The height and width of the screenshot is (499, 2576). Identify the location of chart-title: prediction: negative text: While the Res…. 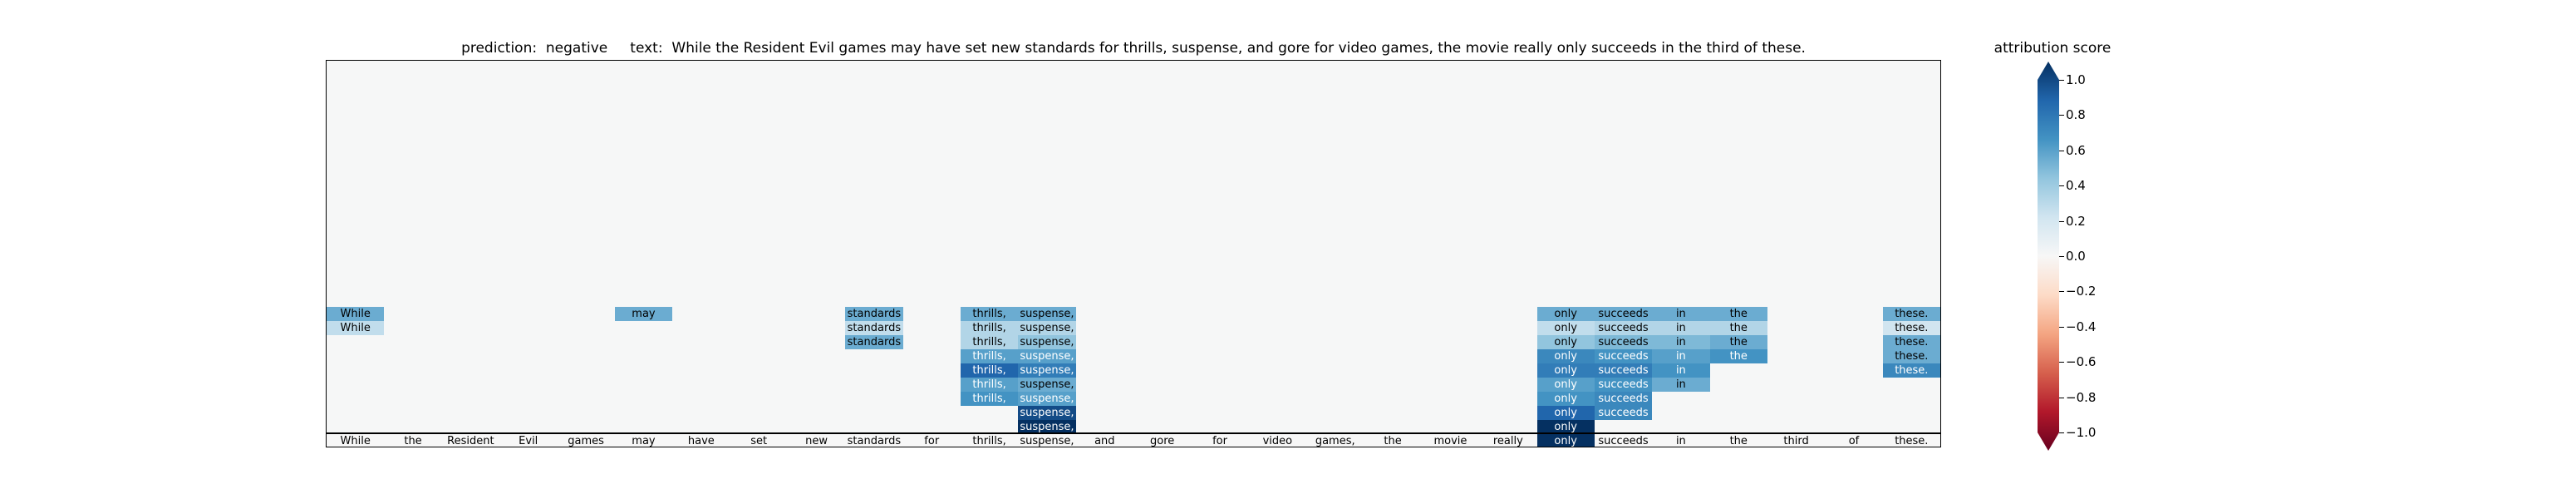
(1133, 48).